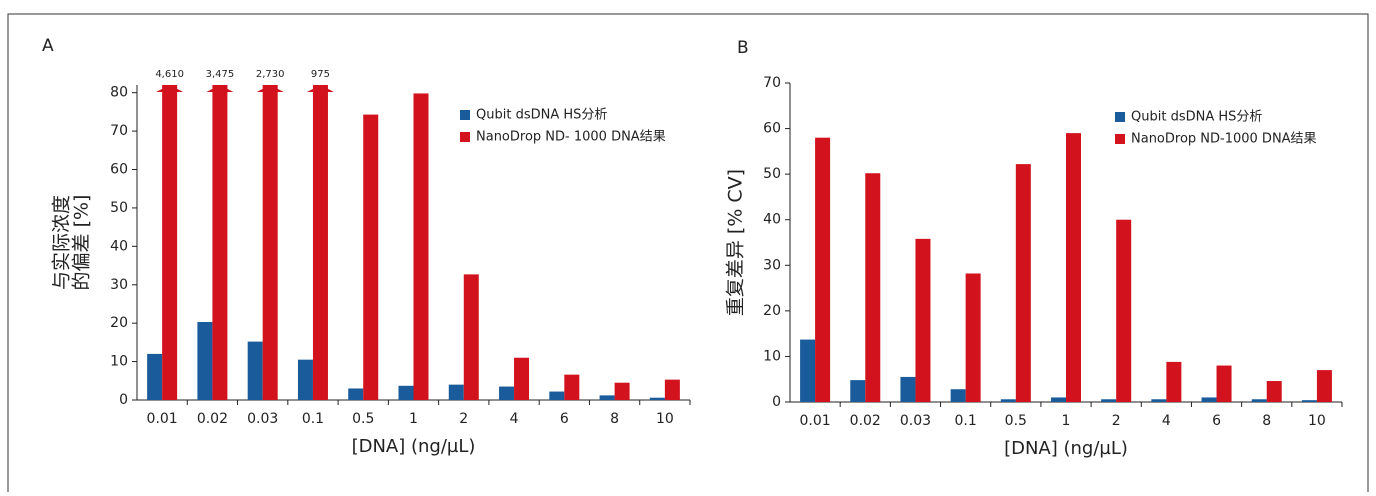  What do you see at coordinates (220, 74) in the screenshot?
I see `value-label: 3,475` at bounding box center [220, 74].